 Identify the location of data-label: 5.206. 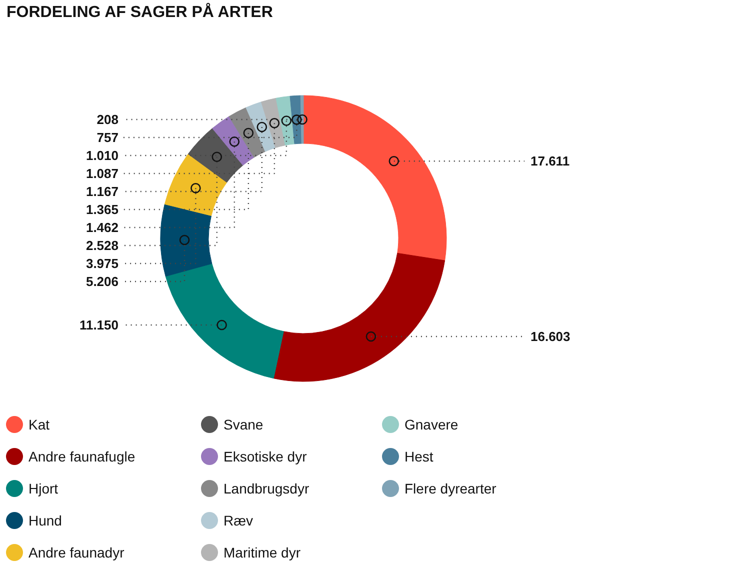
(102, 282).